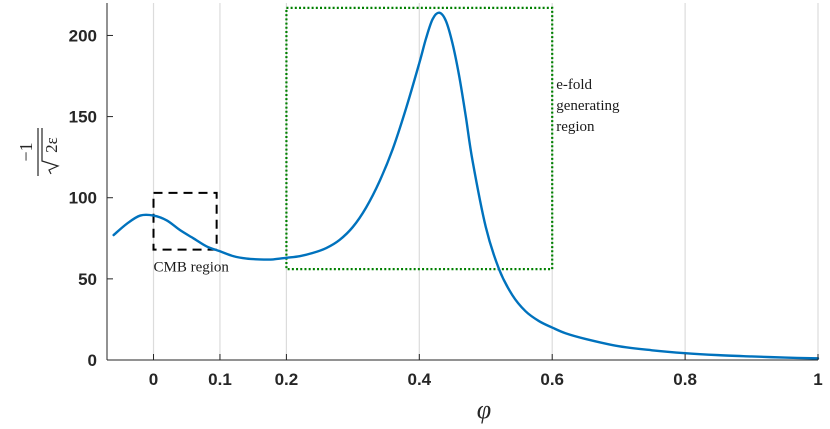 This screenshot has width=830, height=429. I want to click on x-tick-label-3: 0.4, so click(419, 379).